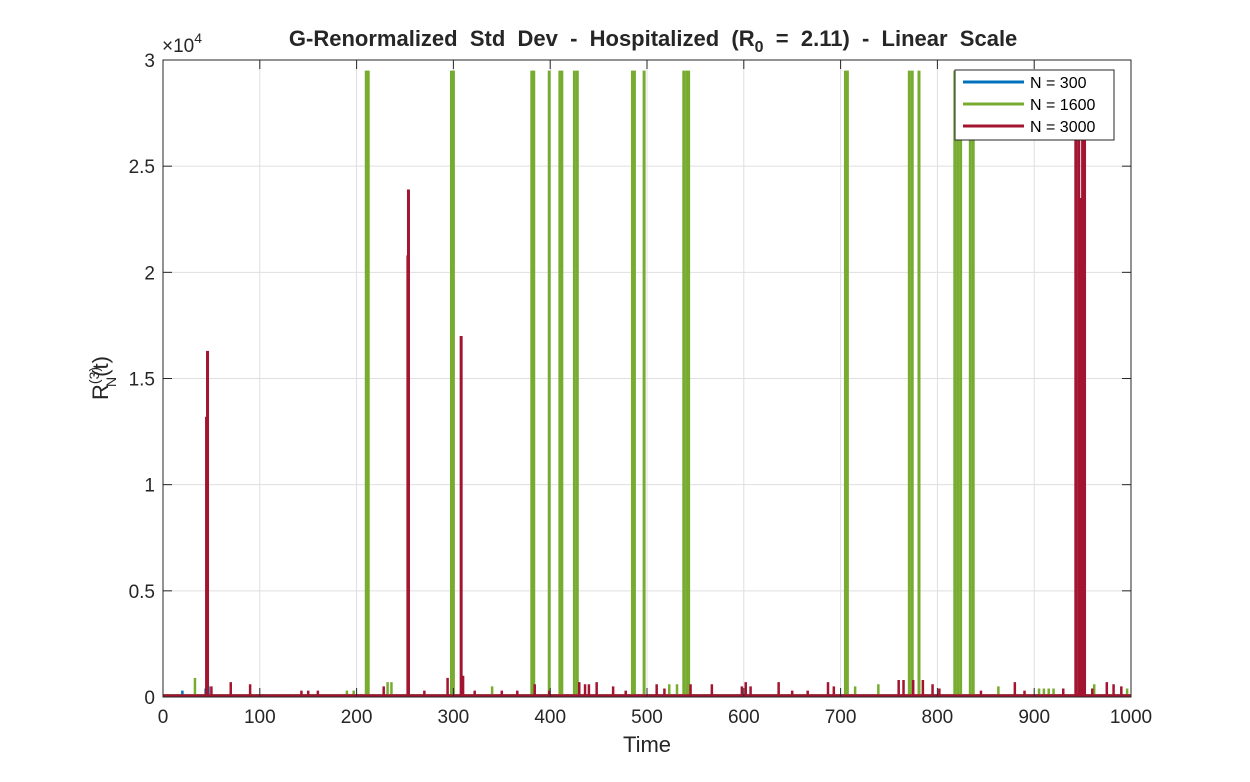  Describe the element at coordinates (744, 717) in the screenshot. I see `x-tick-label: 600` at that location.